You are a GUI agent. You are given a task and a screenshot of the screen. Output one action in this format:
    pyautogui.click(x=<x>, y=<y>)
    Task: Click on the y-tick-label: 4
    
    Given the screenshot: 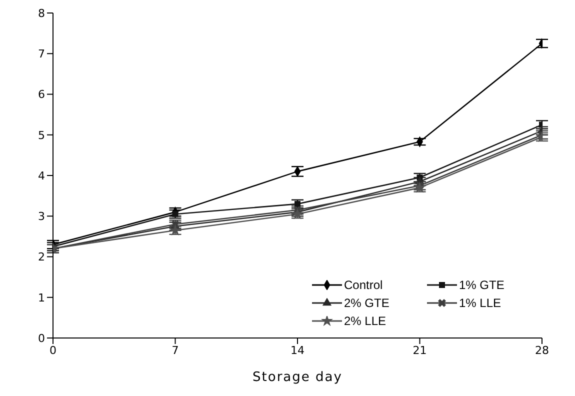 What is the action you would take?
    pyautogui.click(x=41, y=175)
    